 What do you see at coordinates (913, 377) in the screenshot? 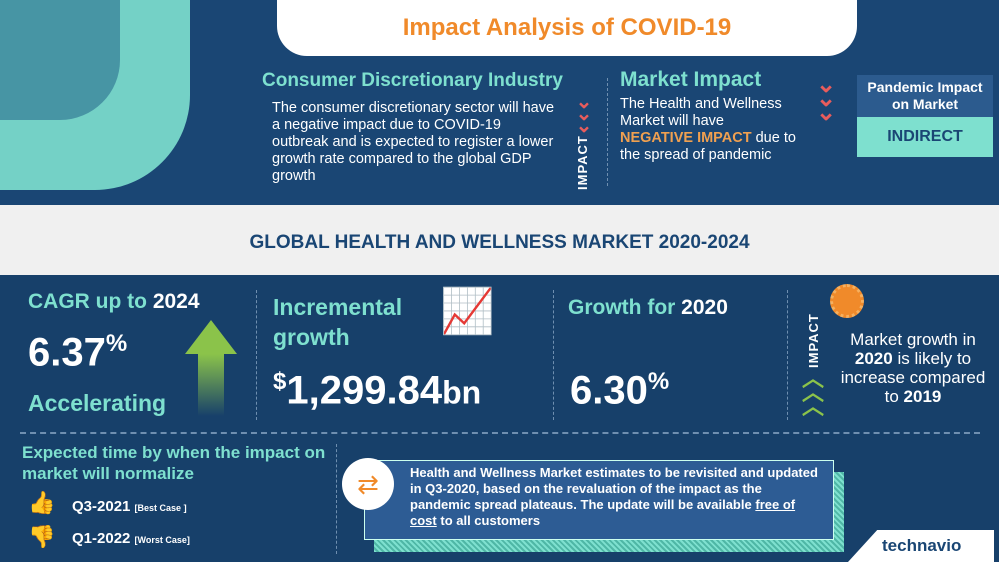
I see `text: is likely to increase compared to` at bounding box center [913, 377].